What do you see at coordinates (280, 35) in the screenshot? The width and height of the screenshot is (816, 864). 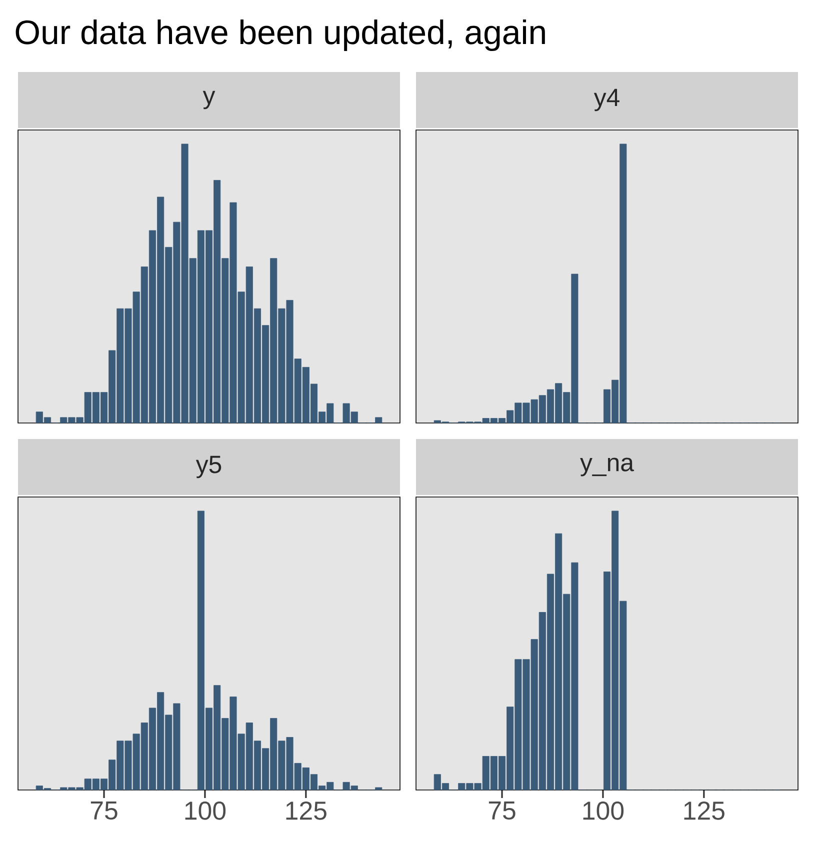 I see `chart-title: Our data have been updated, again` at bounding box center [280, 35].